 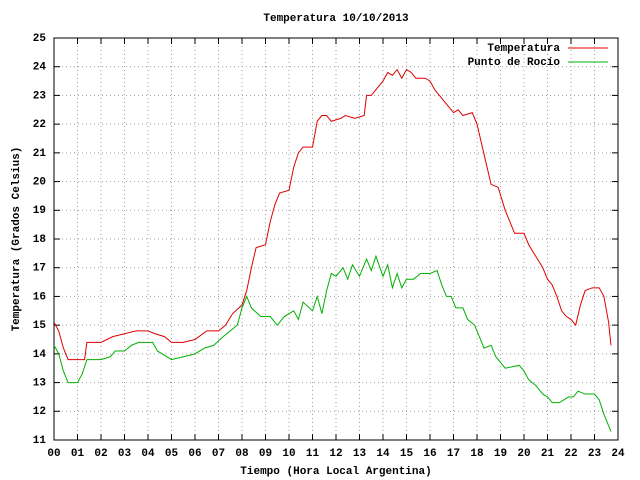 What do you see at coordinates (53, 454) in the screenshot?
I see `x-tick-label: 00` at bounding box center [53, 454].